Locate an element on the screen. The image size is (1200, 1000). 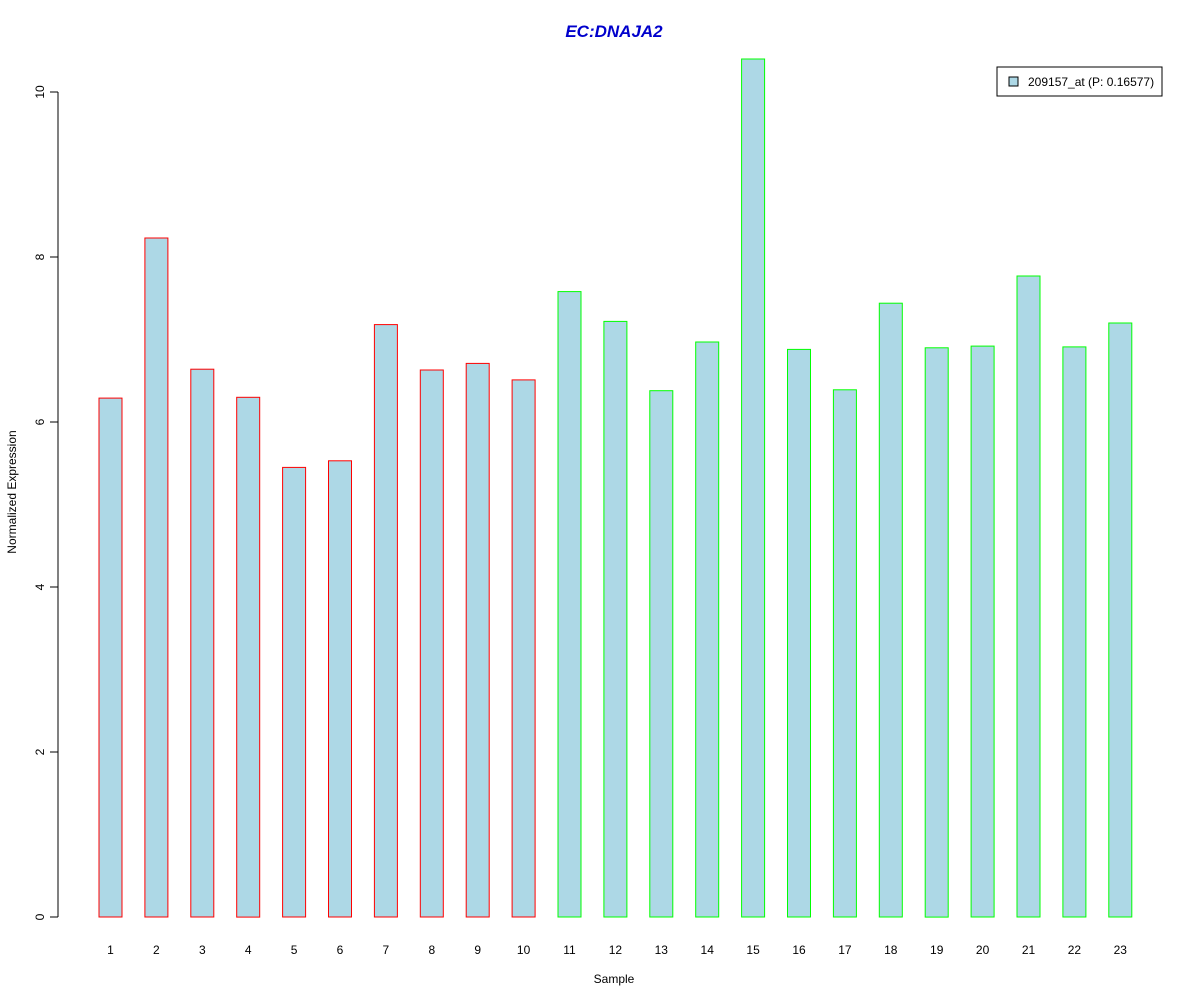
x-tick-label: 17 is located at coordinates (845, 950).